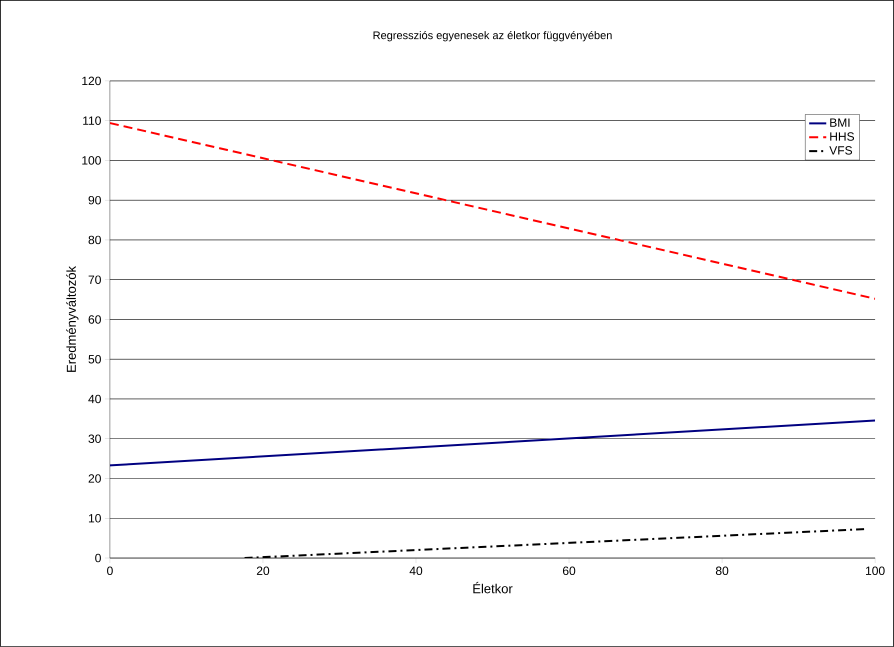 The width and height of the screenshot is (894, 647). I want to click on y-tick-label: 100, so click(91, 160).